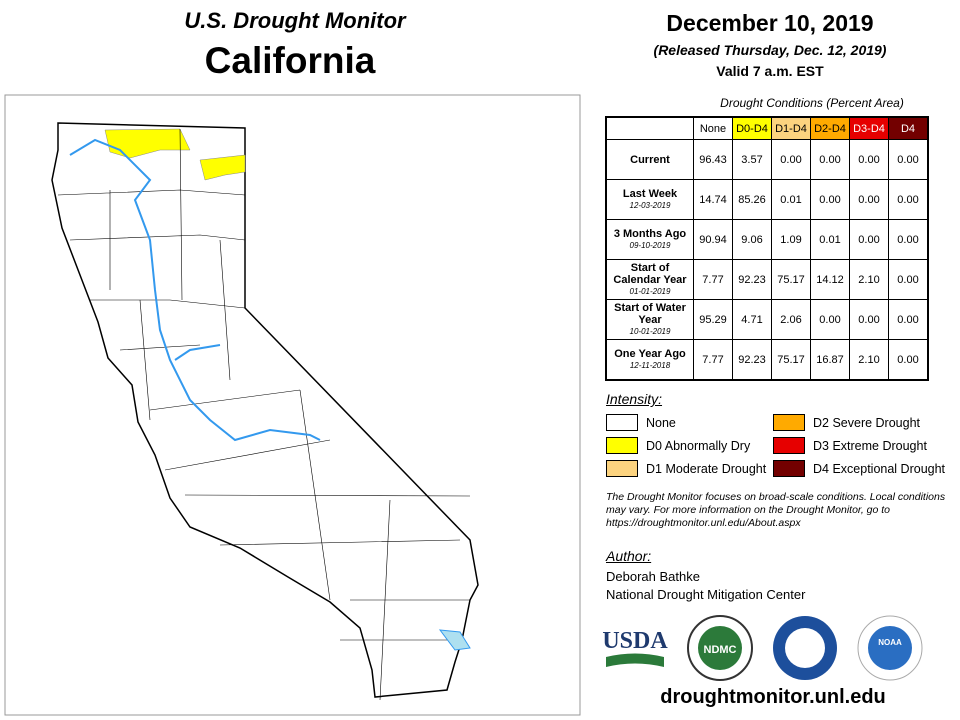 This screenshot has height=720, width=960. Describe the element at coordinates (661, 422) in the screenshot. I see `legend-label: None` at that location.